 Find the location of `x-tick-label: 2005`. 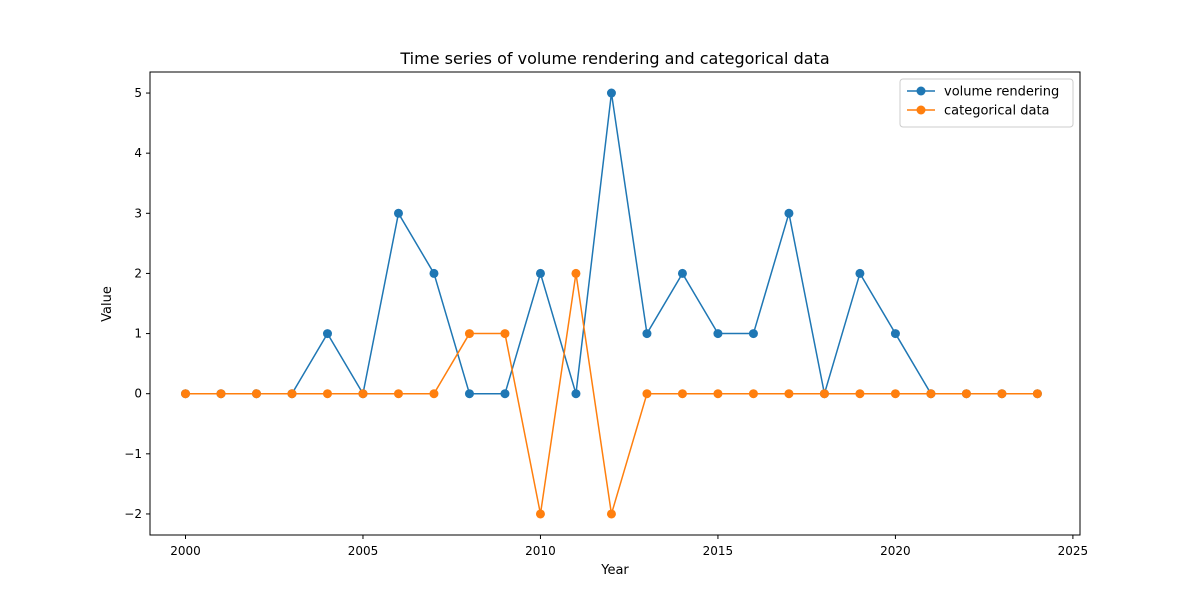

x-tick-label: 2005 is located at coordinates (363, 551).